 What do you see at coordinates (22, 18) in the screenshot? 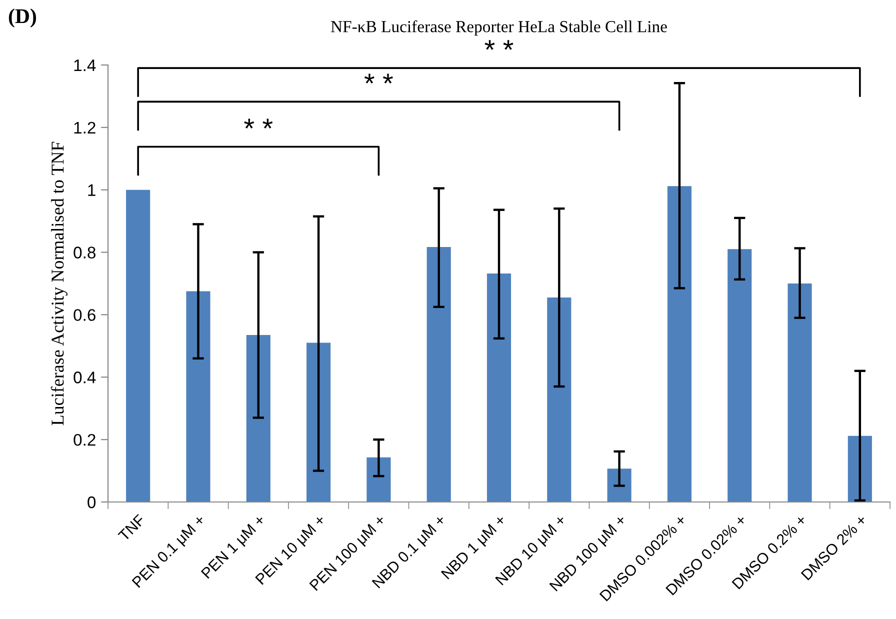
I see `text: (D)` at bounding box center [22, 18].